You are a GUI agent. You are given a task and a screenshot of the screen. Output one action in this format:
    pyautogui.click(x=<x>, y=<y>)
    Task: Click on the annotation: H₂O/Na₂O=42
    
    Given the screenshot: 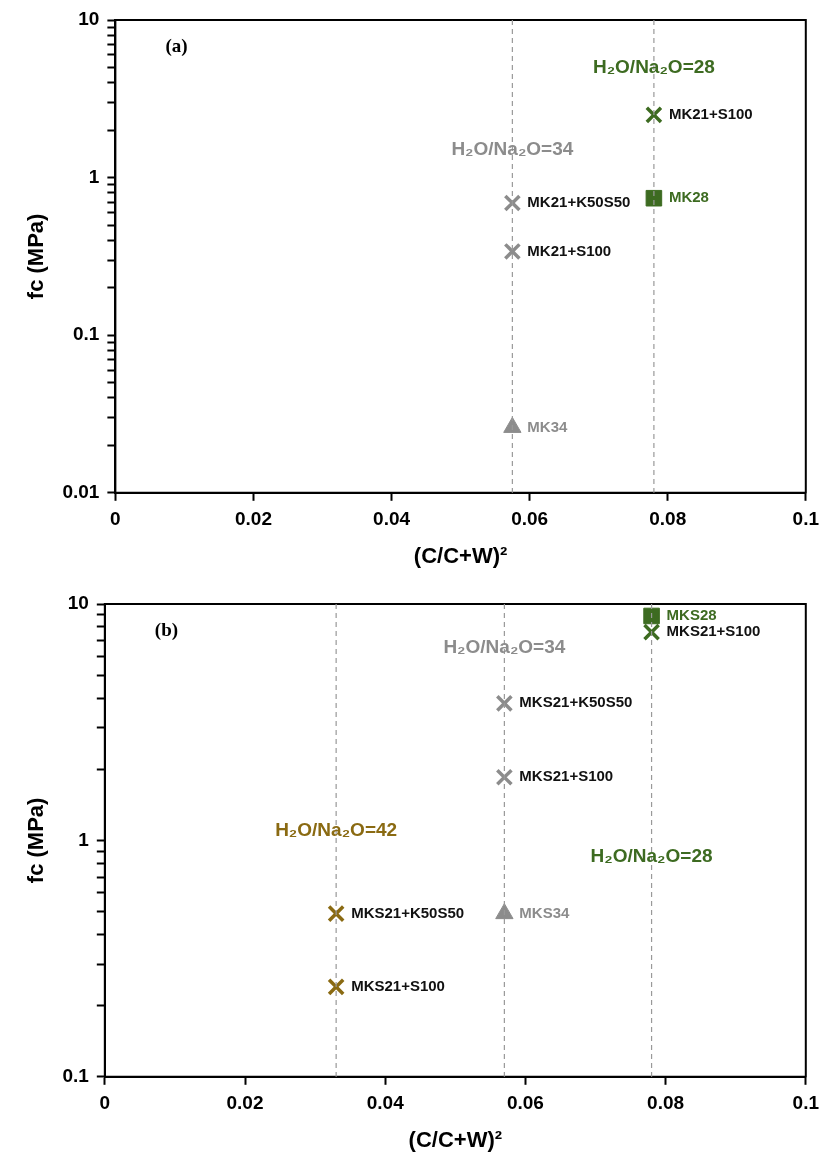 What is the action you would take?
    pyautogui.click(x=336, y=829)
    